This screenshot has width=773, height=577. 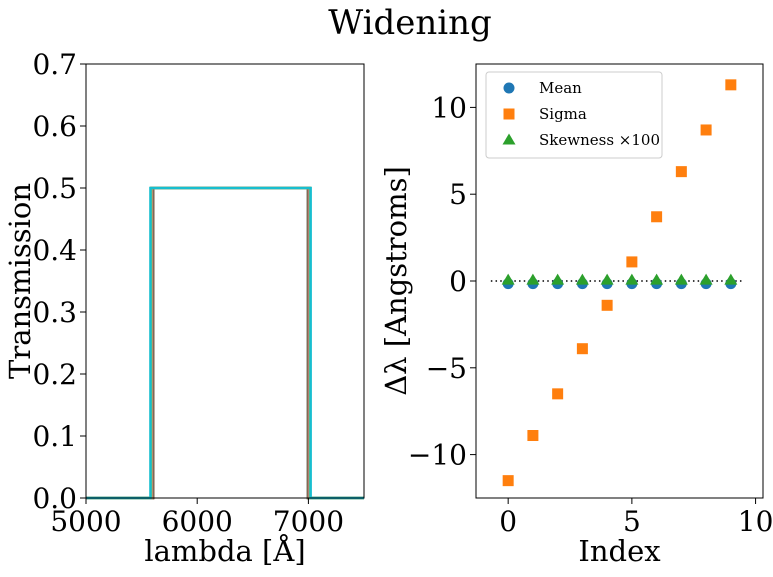 I want to click on delta-lambda-y-tick-label-3: 5, so click(x=458, y=194).